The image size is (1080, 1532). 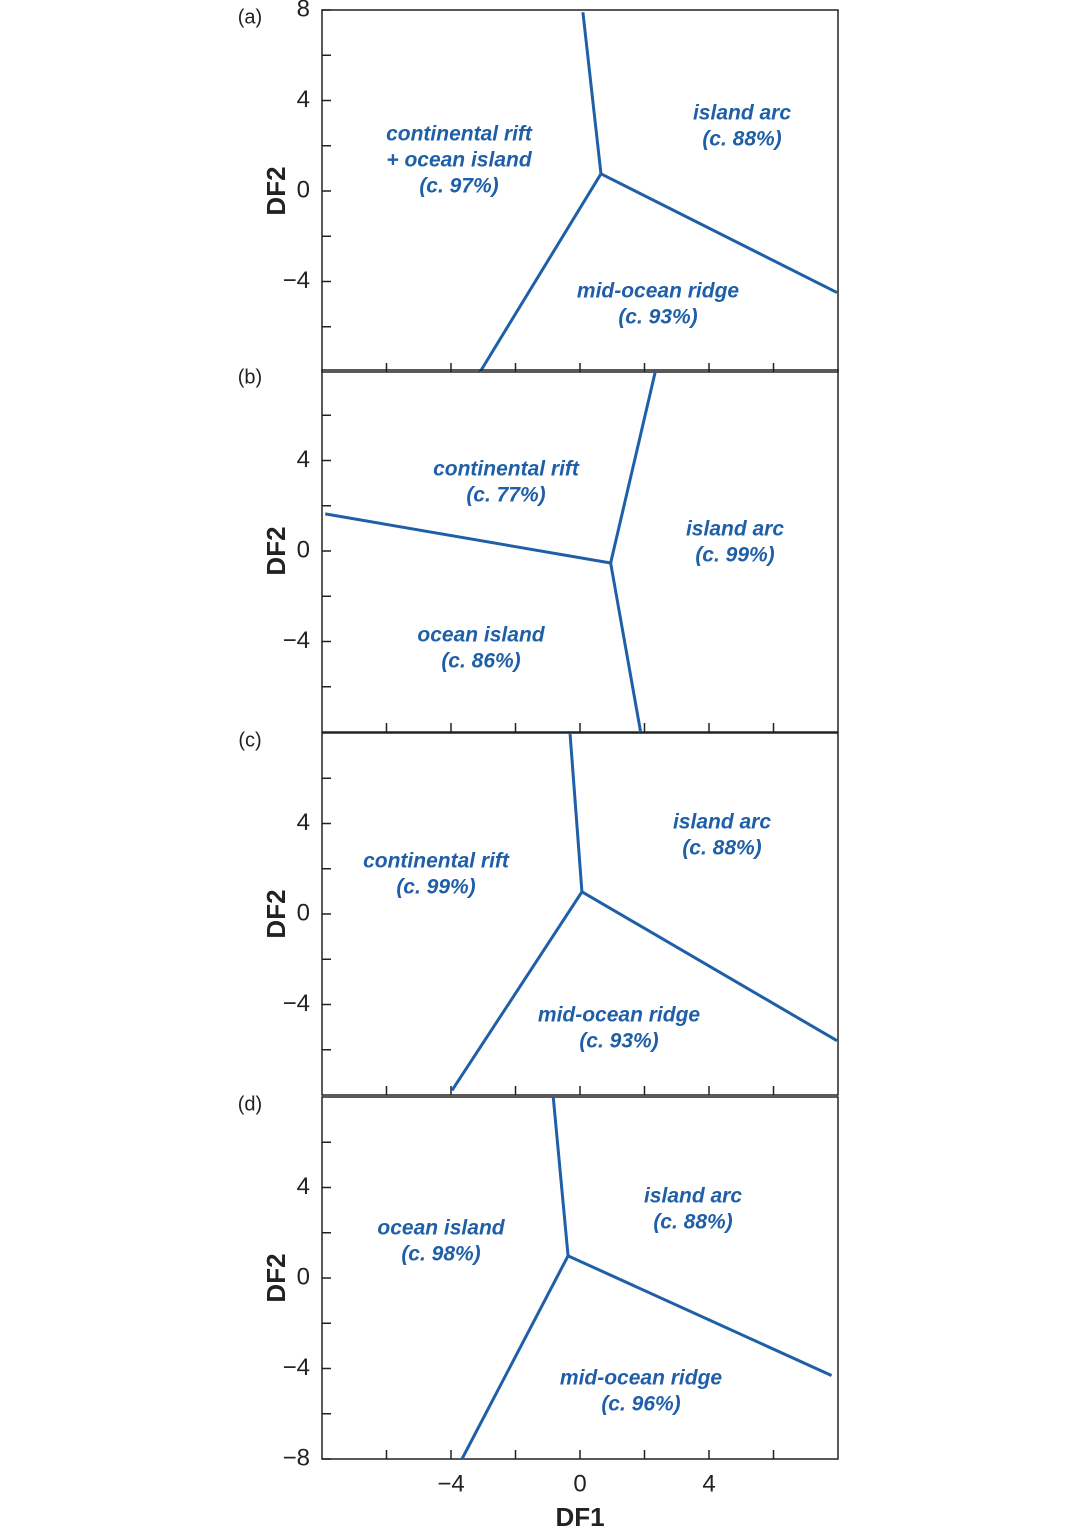 I want to click on panel-label: (d), so click(x=250, y=1104).